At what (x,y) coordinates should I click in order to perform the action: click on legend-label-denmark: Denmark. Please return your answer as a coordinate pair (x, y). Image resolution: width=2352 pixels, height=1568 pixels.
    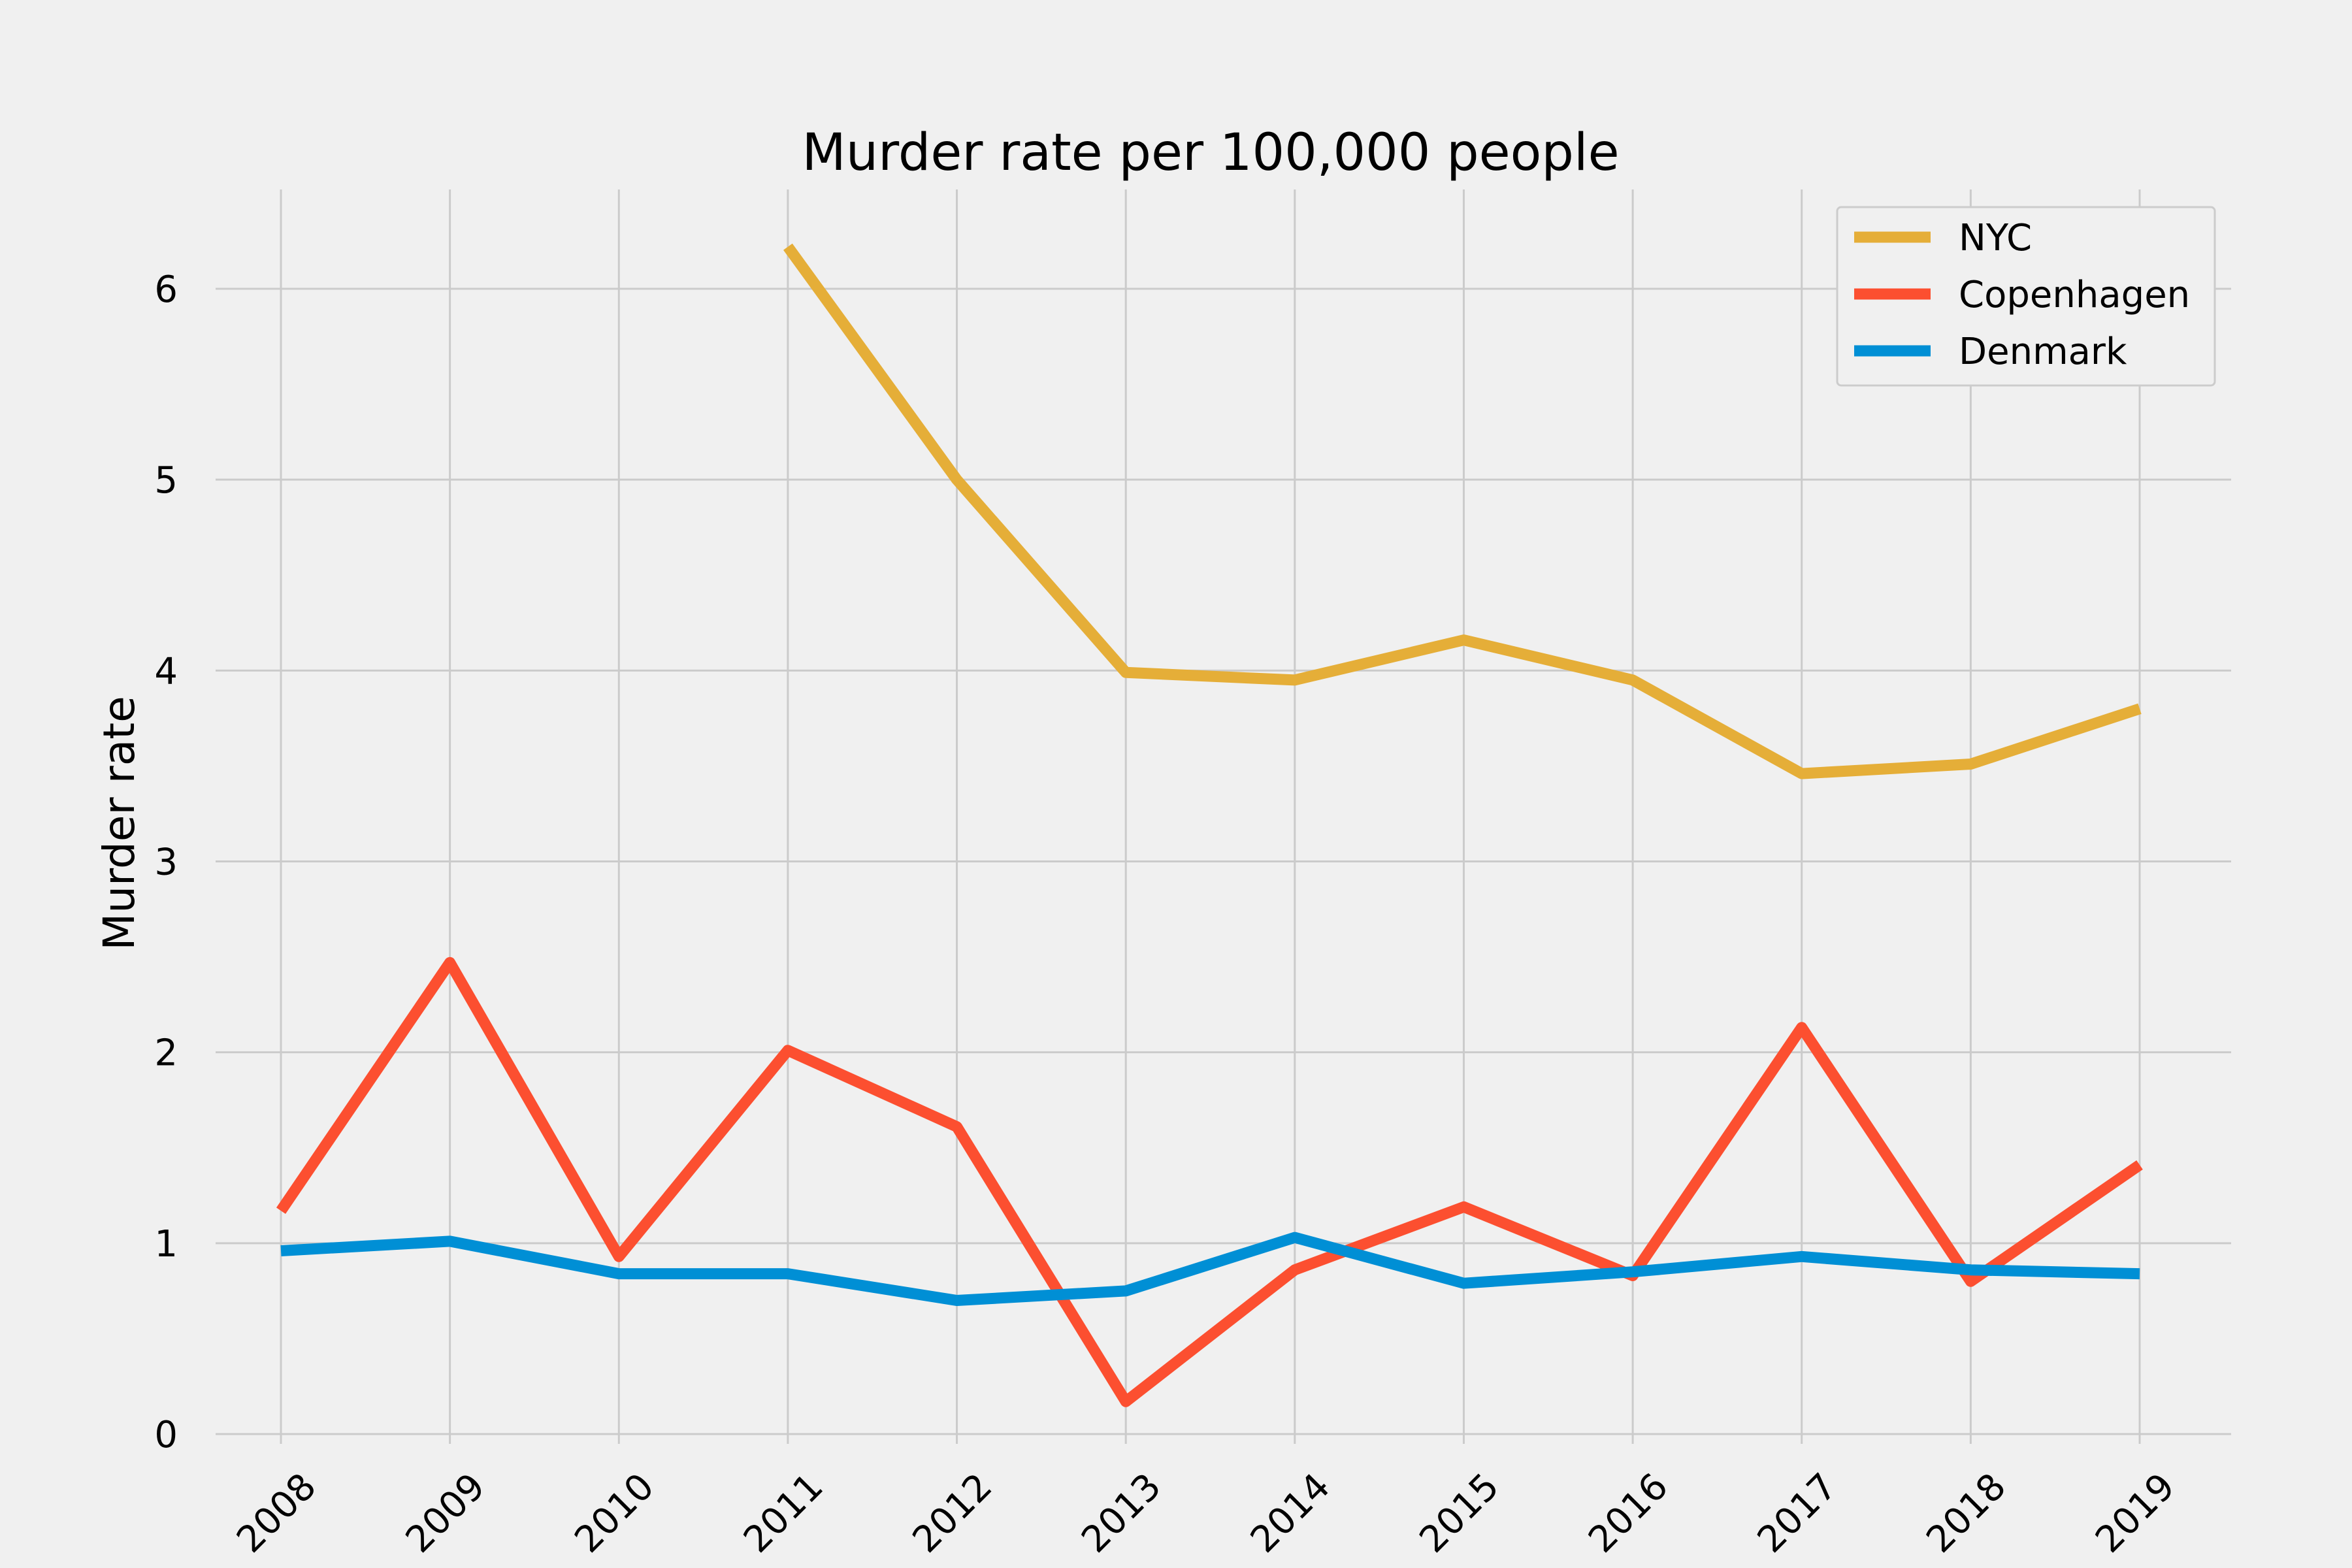
    Looking at the image, I should click on (2043, 352).